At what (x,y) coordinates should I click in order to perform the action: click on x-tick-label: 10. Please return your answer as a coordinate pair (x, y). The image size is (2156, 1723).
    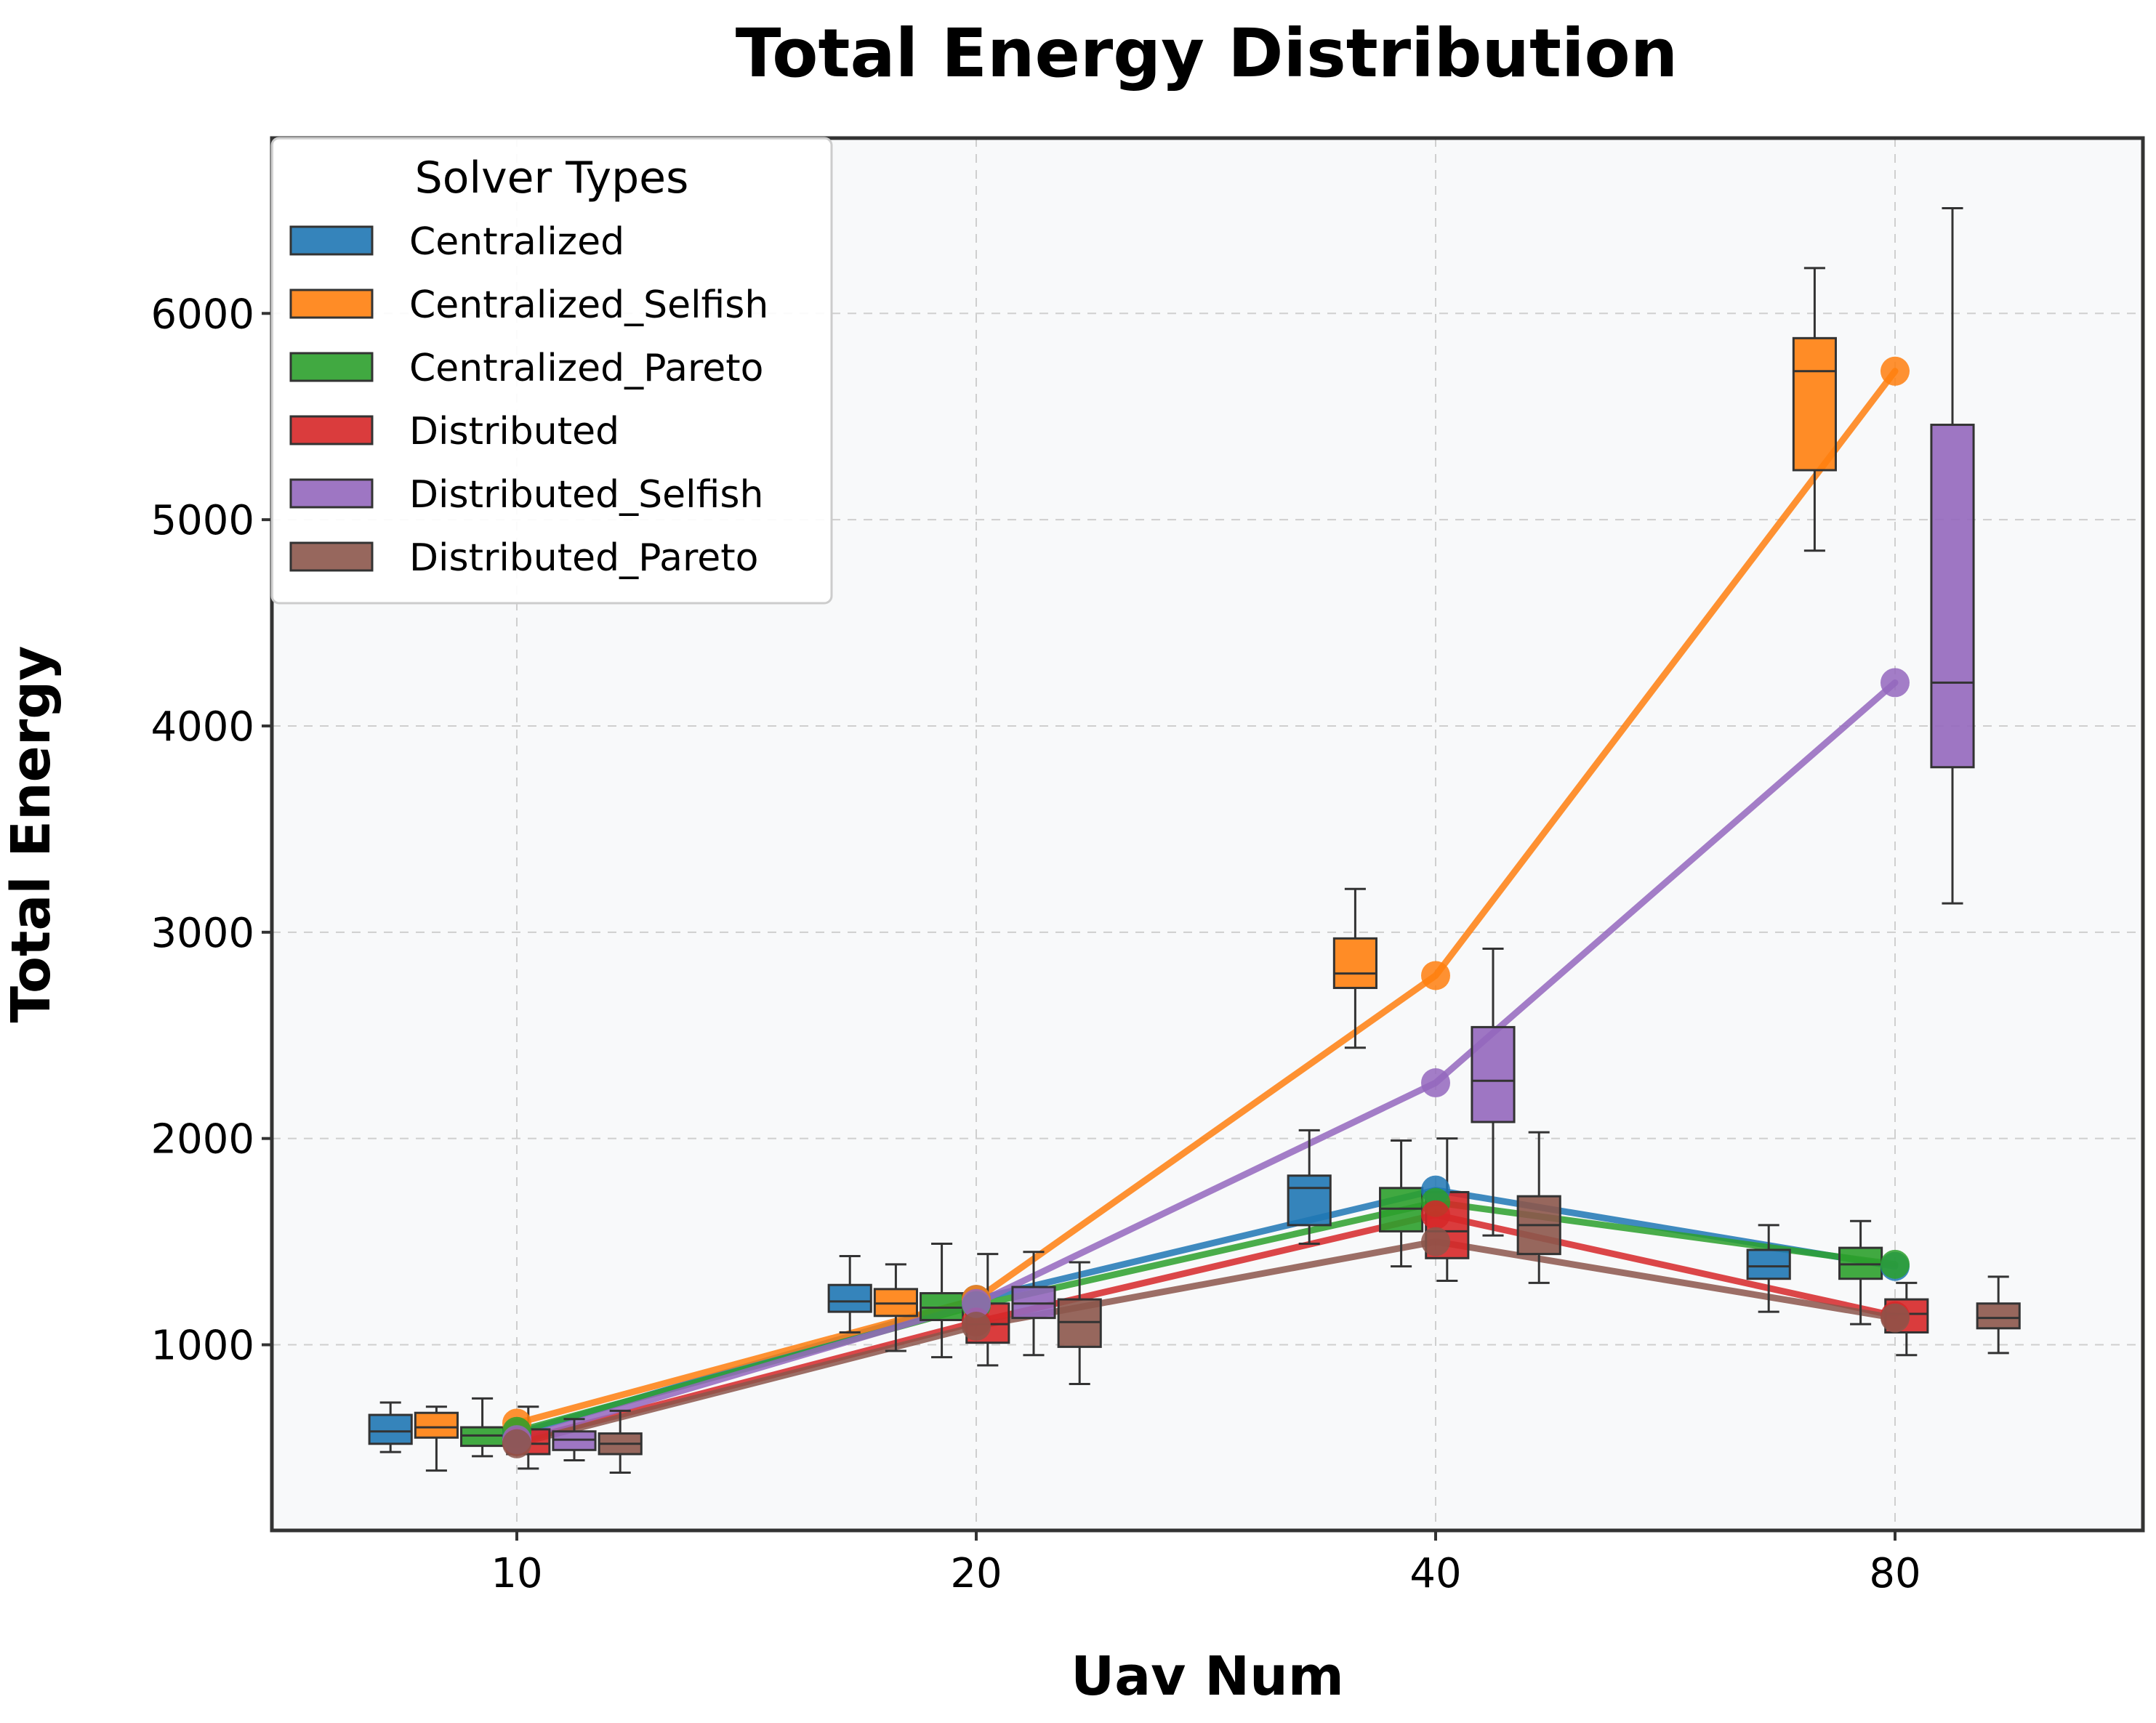
    Looking at the image, I should click on (516, 1573).